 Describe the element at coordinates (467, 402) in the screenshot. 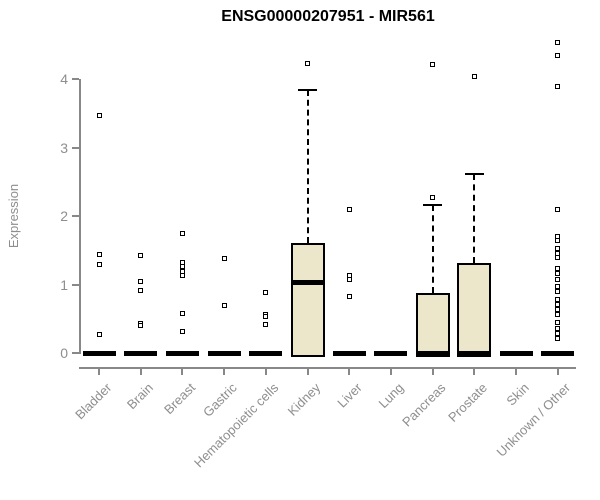

I see `x-tick-label: Prostate` at that location.